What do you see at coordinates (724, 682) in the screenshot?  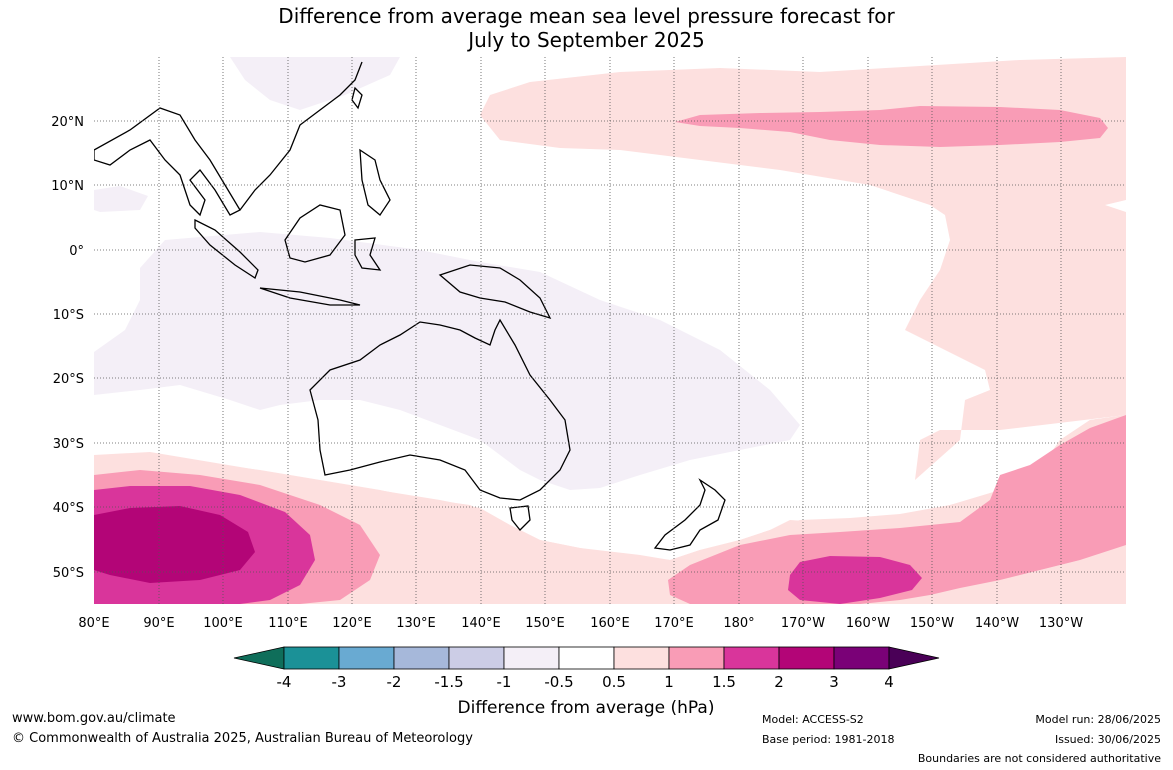 I see `colorbar-tick-label: 1.5` at bounding box center [724, 682].